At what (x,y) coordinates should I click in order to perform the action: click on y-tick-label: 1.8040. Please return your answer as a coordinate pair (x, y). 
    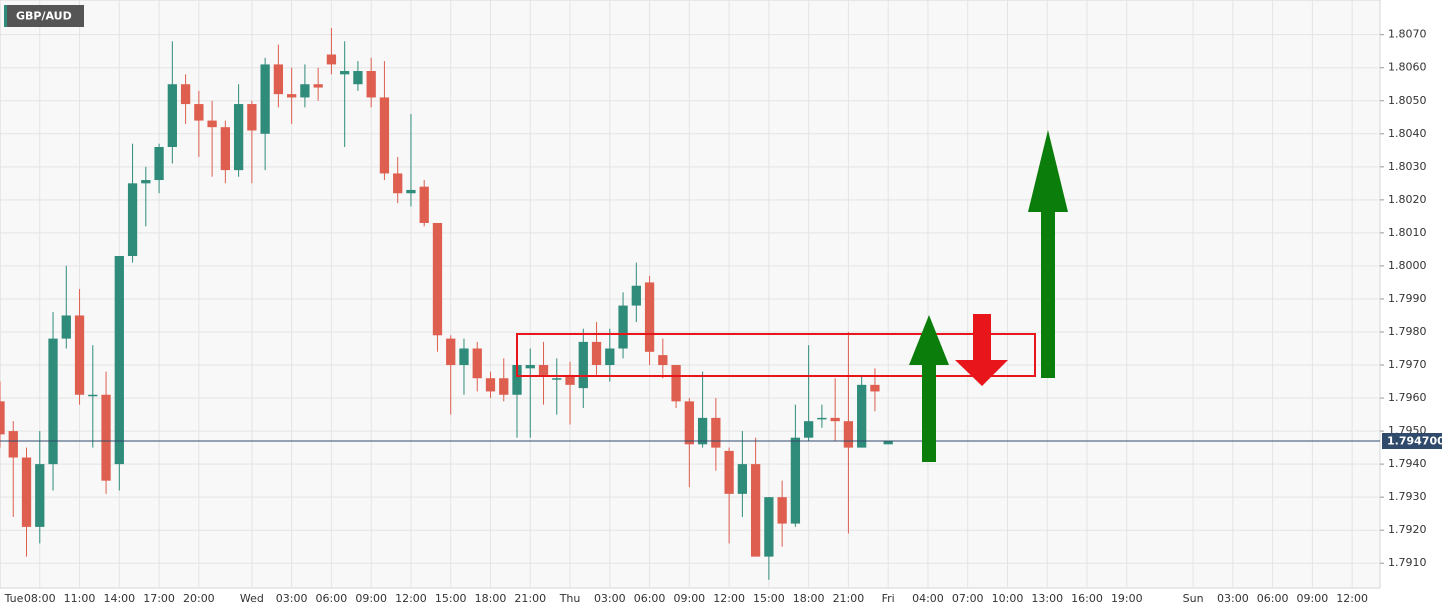
    Looking at the image, I should click on (1407, 133).